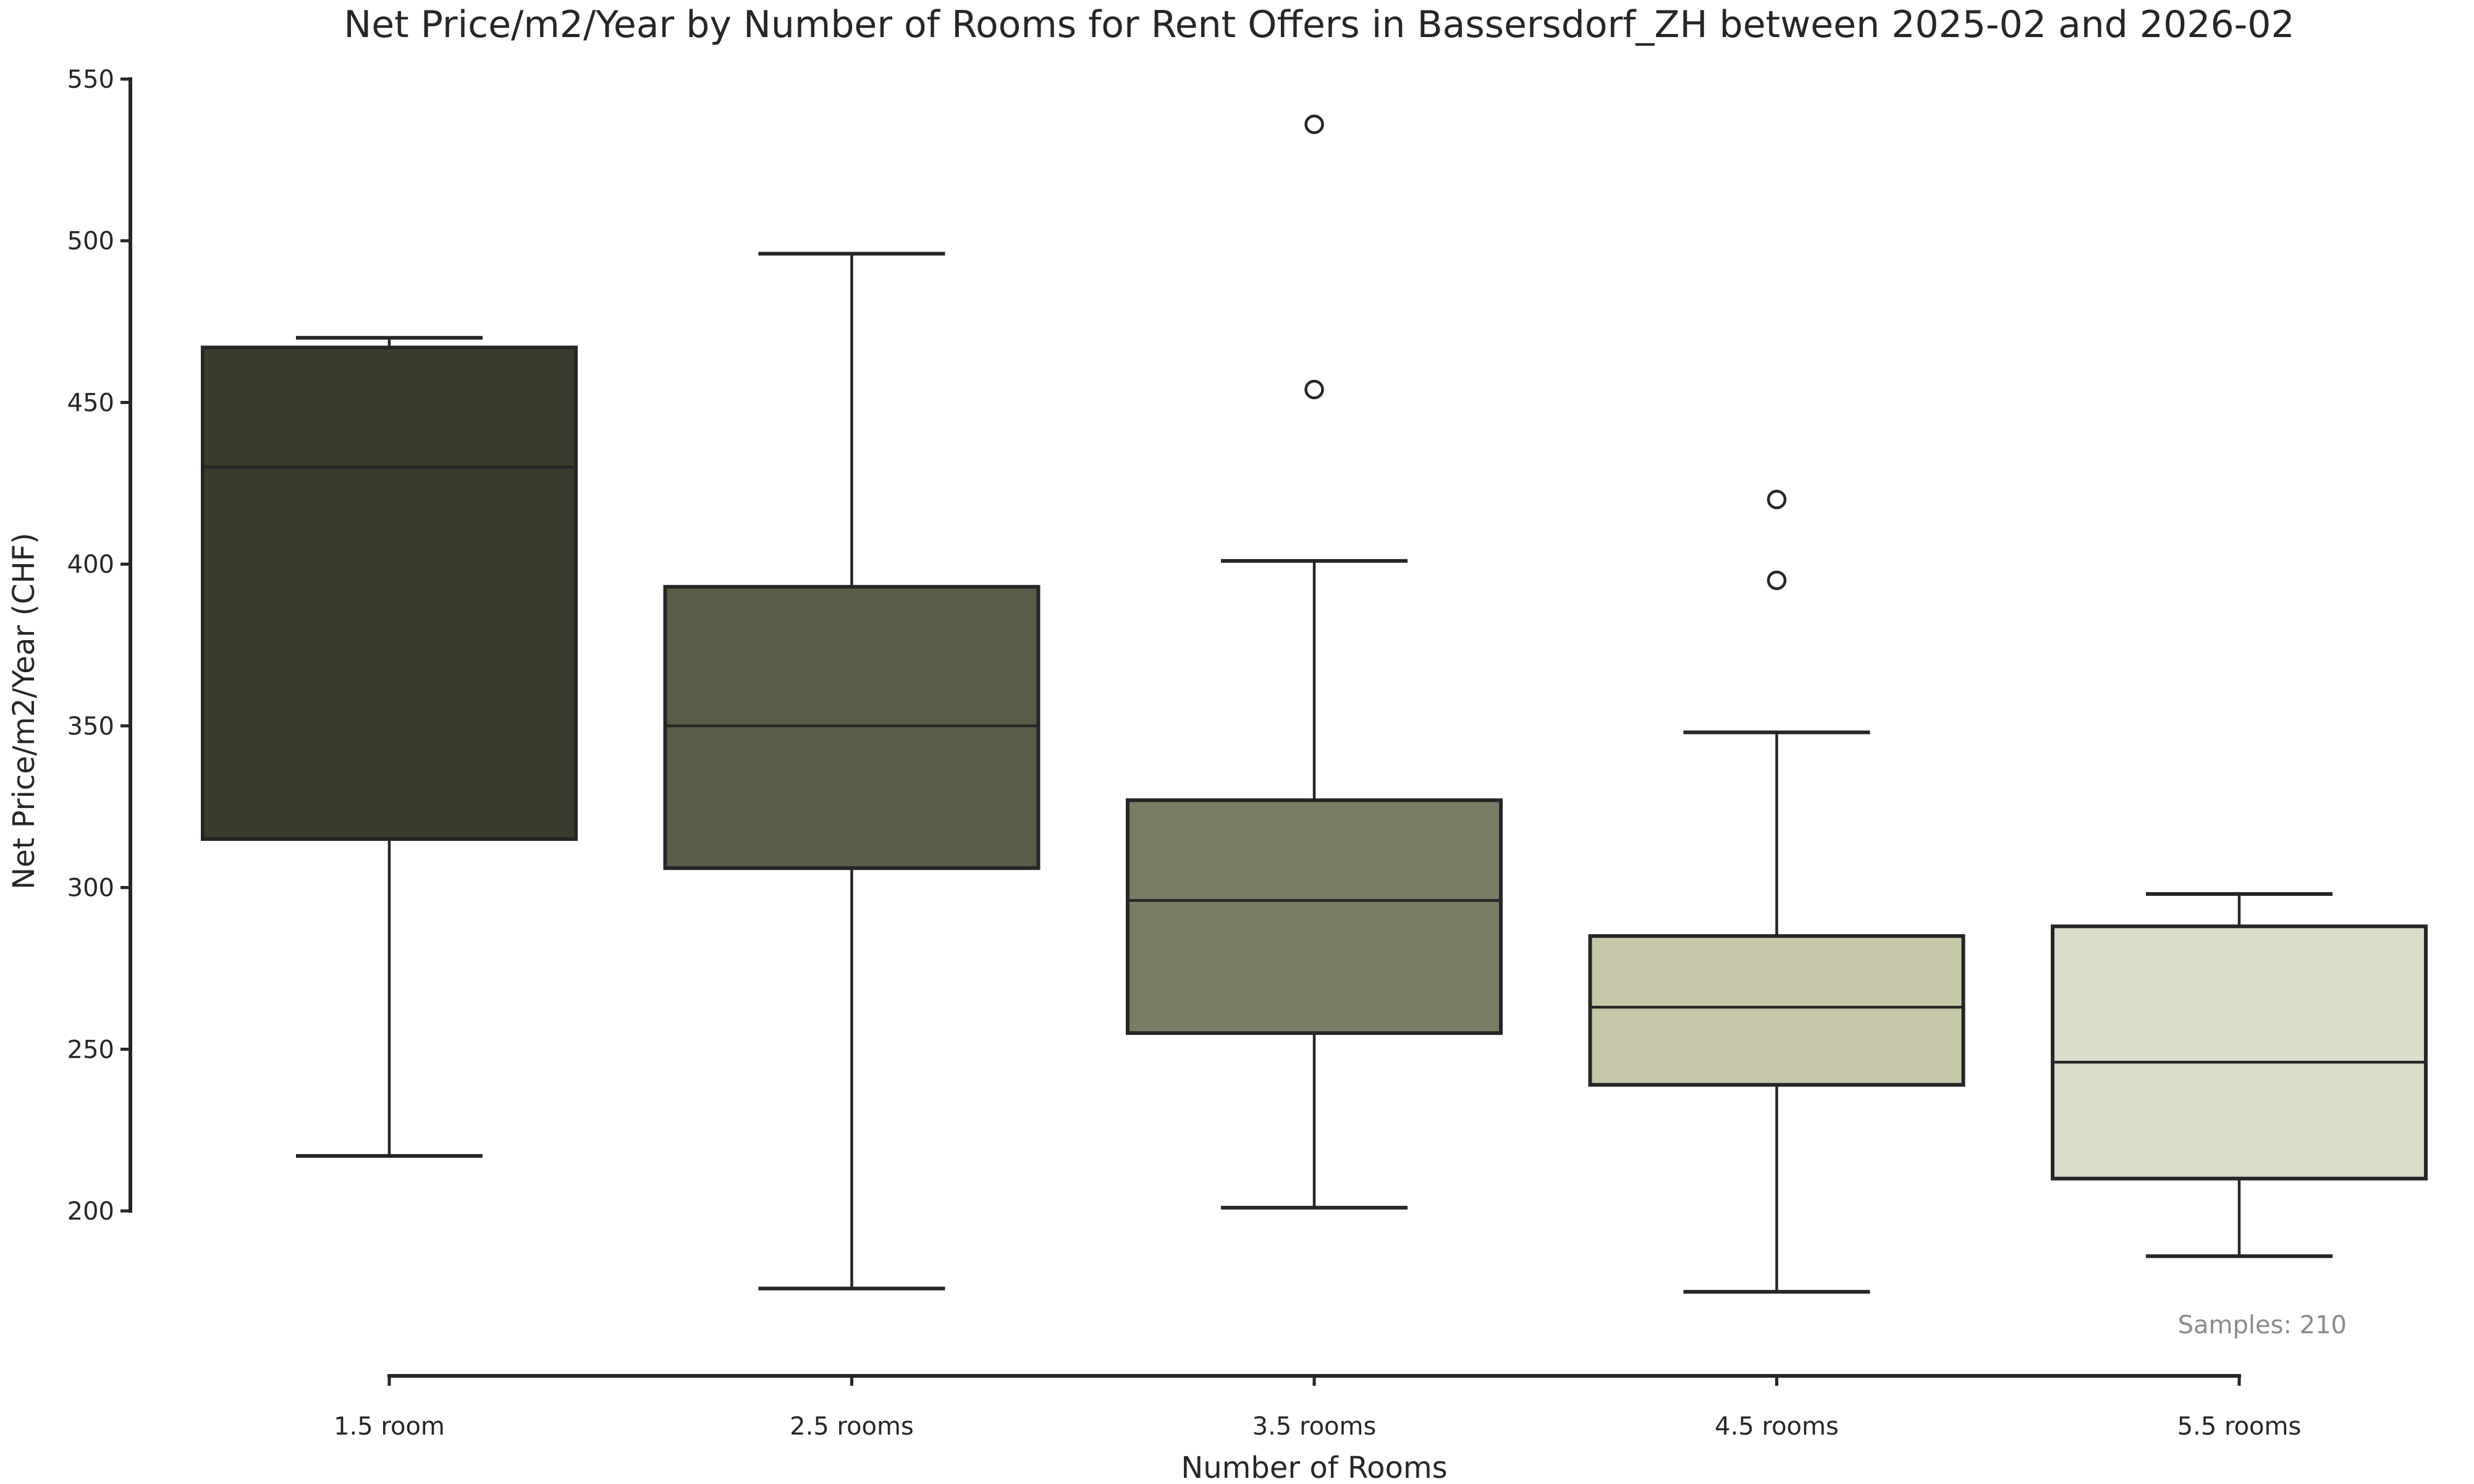 The image size is (2474, 1484). Describe the element at coordinates (1314, 1426) in the screenshot. I see `x-tick-label: 3.5 rooms` at that location.